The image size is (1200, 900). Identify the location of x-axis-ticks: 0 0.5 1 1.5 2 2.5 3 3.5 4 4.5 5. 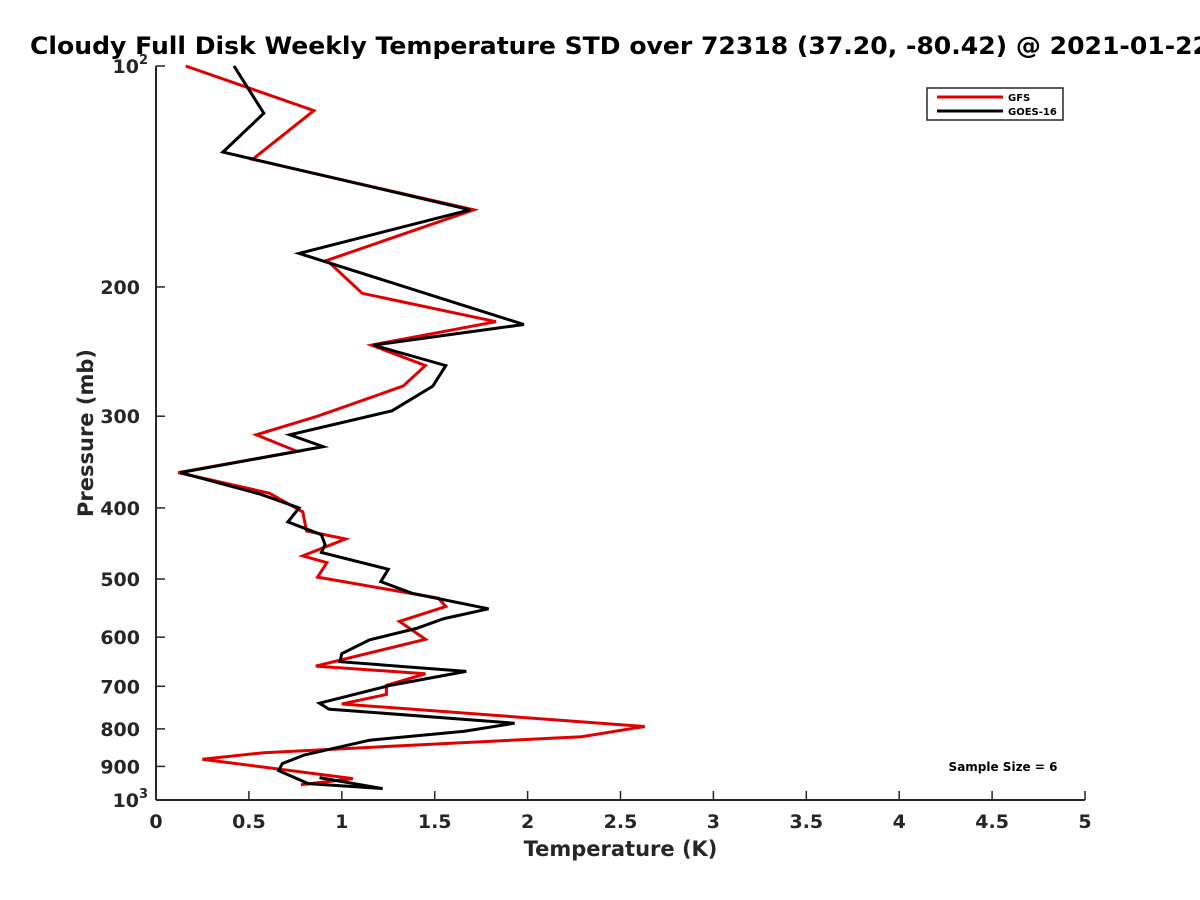
(620, 812).